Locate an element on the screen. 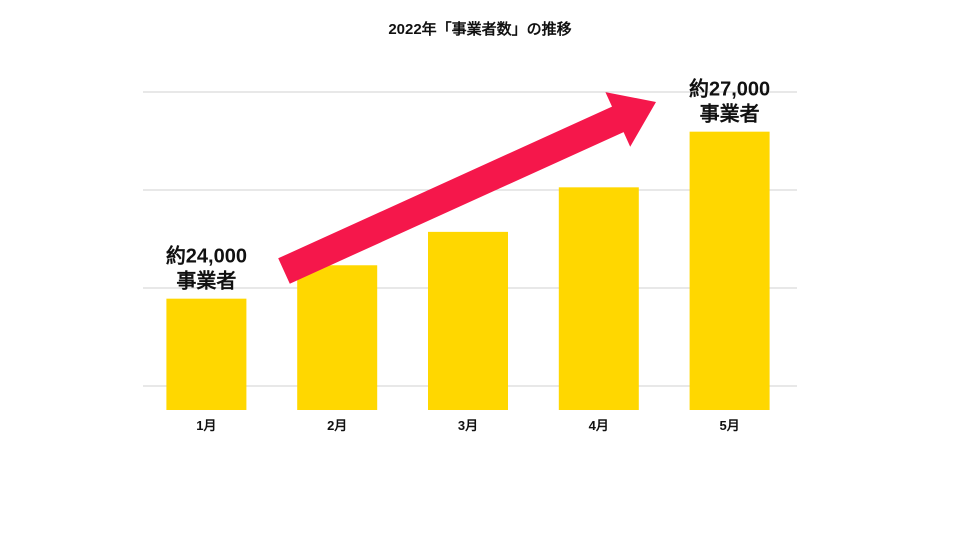 This screenshot has width=960, height=540. x-tick-labels: 1月 2月 3月 4月 5月 is located at coordinates (467, 425).